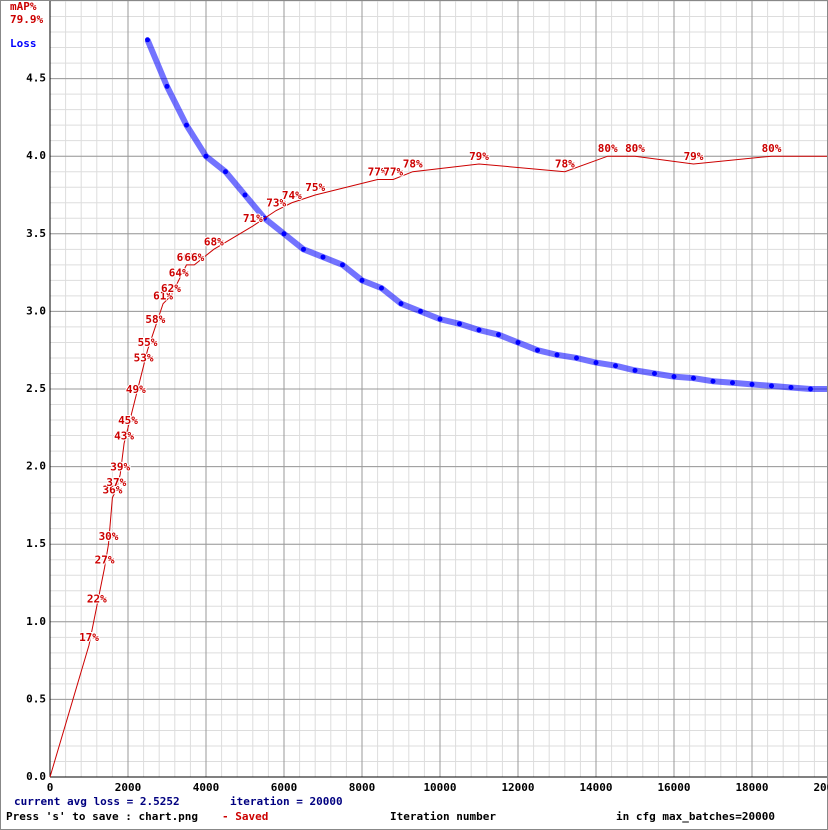  What do you see at coordinates (36, 310) in the screenshot?
I see `y-tick-label: 3.0` at bounding box center [36, 310].